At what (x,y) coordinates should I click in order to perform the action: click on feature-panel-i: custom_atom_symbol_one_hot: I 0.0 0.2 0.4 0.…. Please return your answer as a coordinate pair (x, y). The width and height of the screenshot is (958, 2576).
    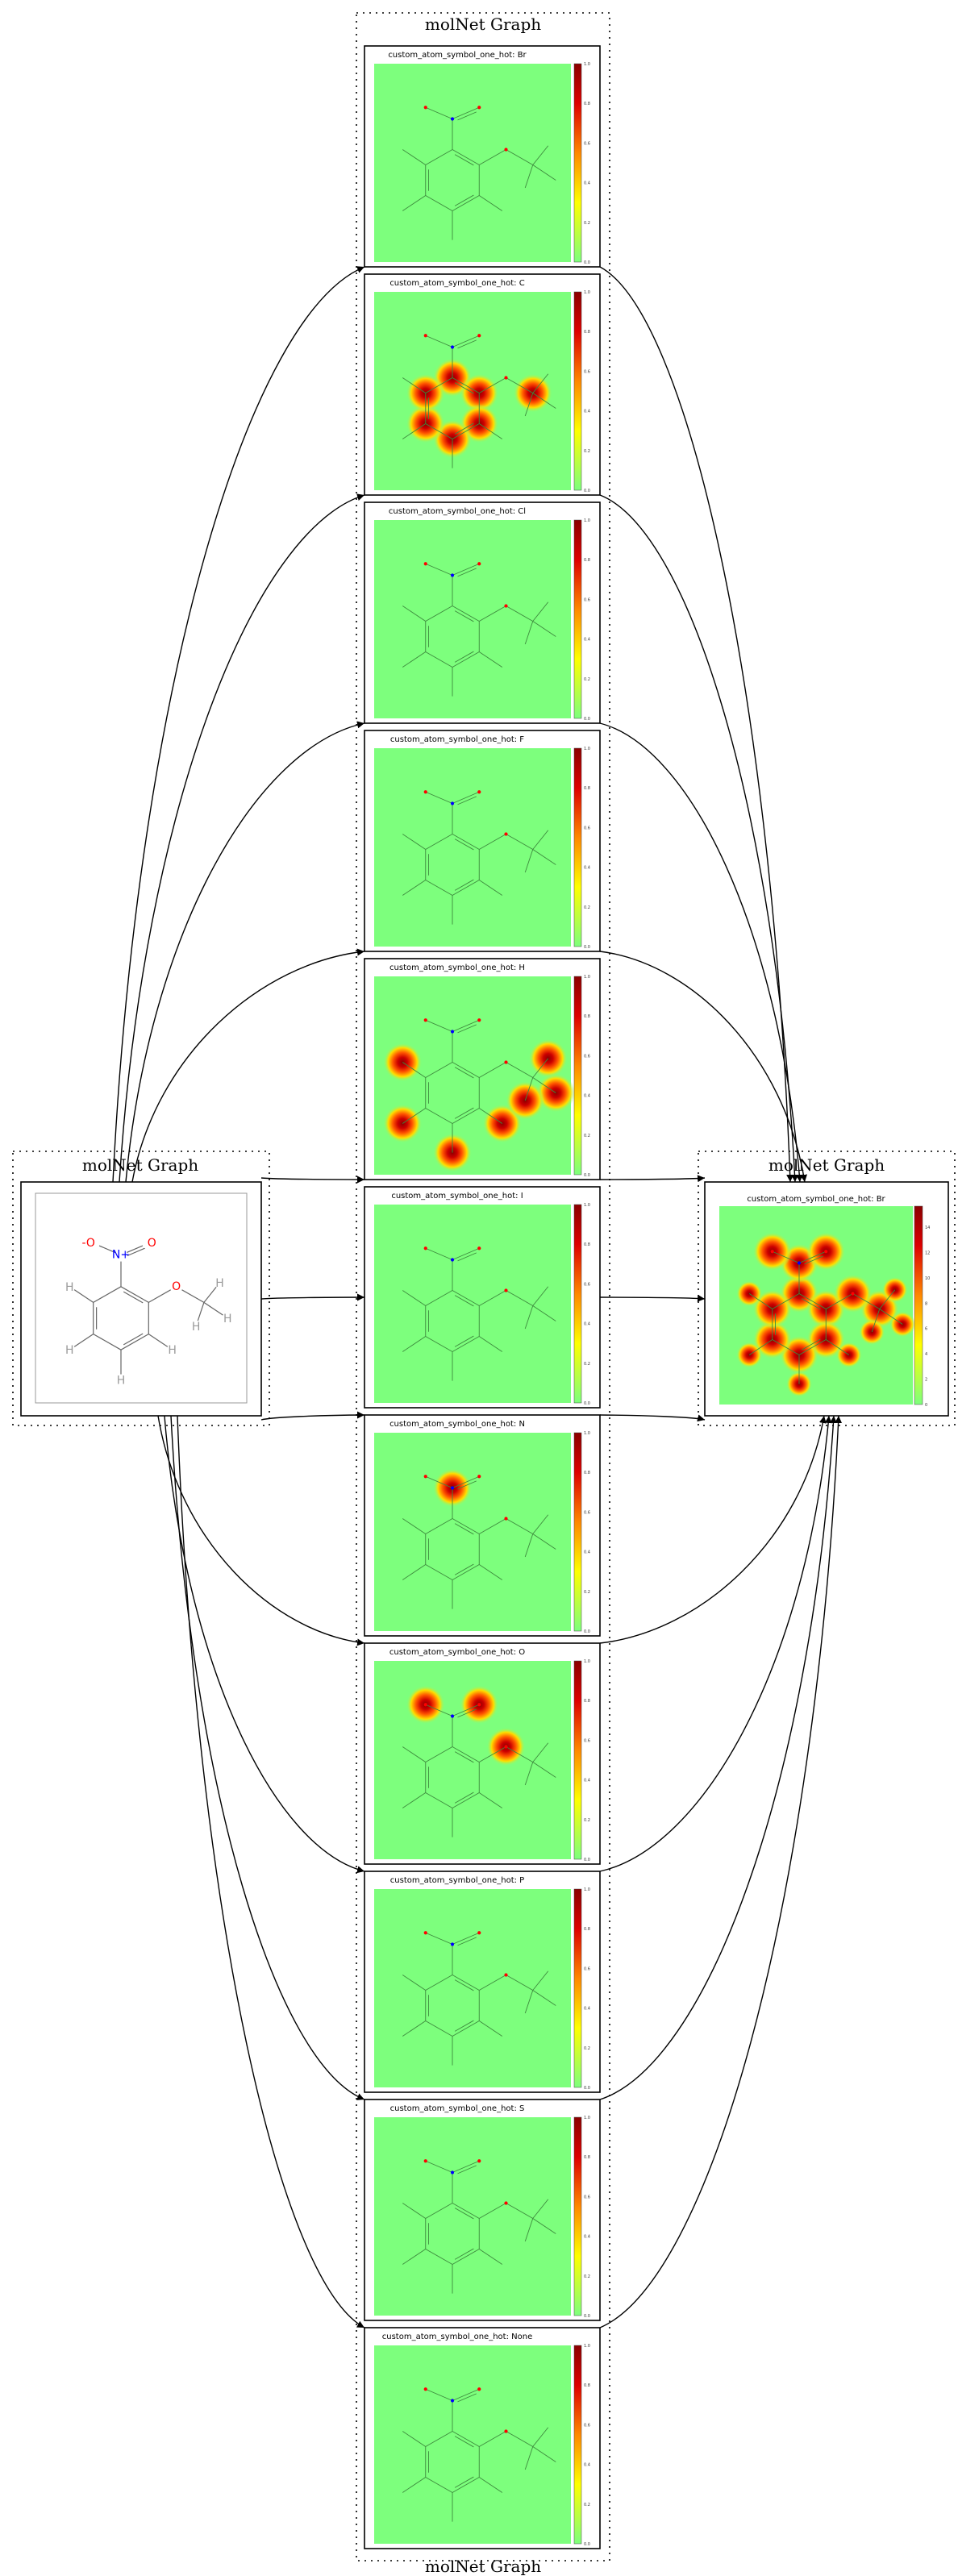
    Looking at the image, I should click on (483, 1297).